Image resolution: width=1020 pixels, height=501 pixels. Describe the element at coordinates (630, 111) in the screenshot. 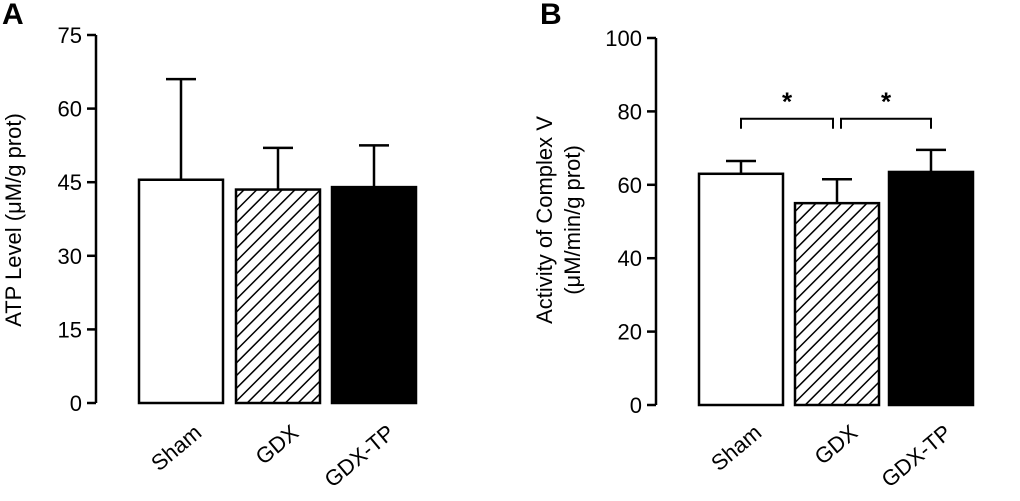

I see `y-tick-label: 80` at that location.